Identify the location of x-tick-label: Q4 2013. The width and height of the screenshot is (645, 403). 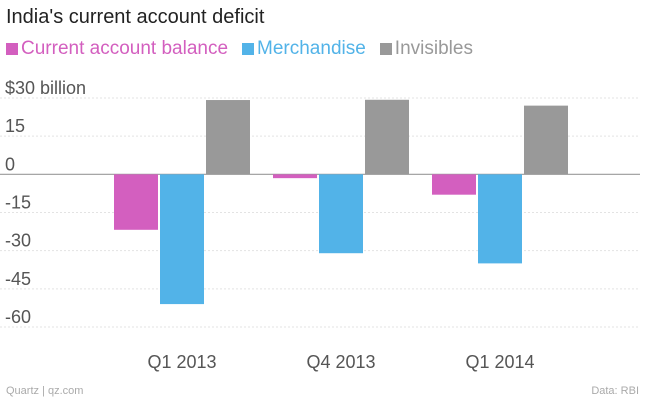
(340, 362).